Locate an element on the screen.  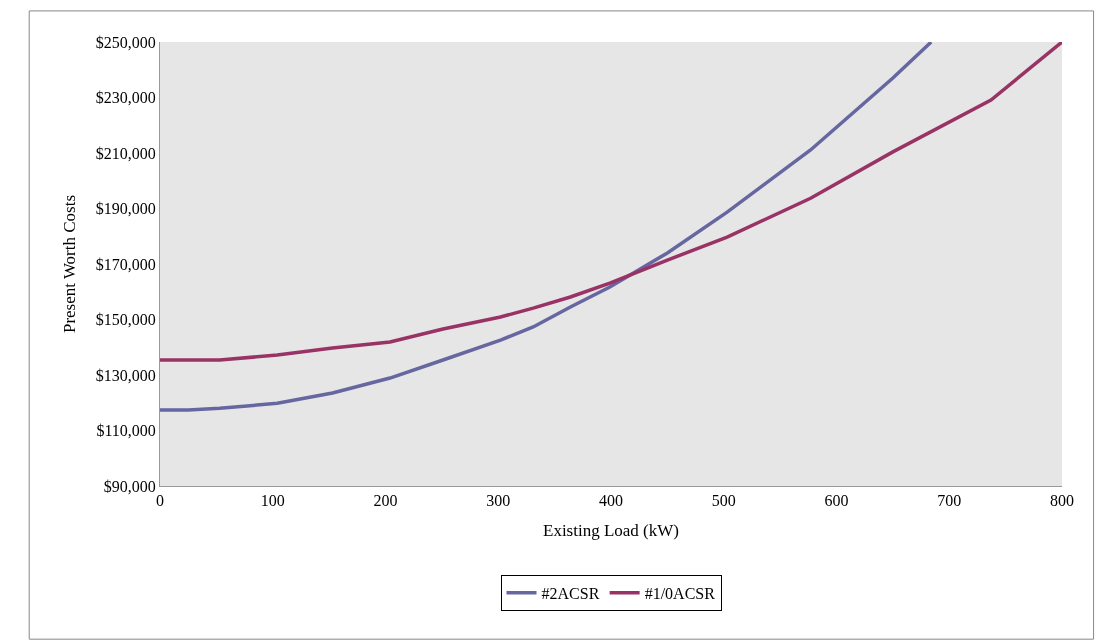
x-tick-label: 200 is located at coordinates (385, 501).